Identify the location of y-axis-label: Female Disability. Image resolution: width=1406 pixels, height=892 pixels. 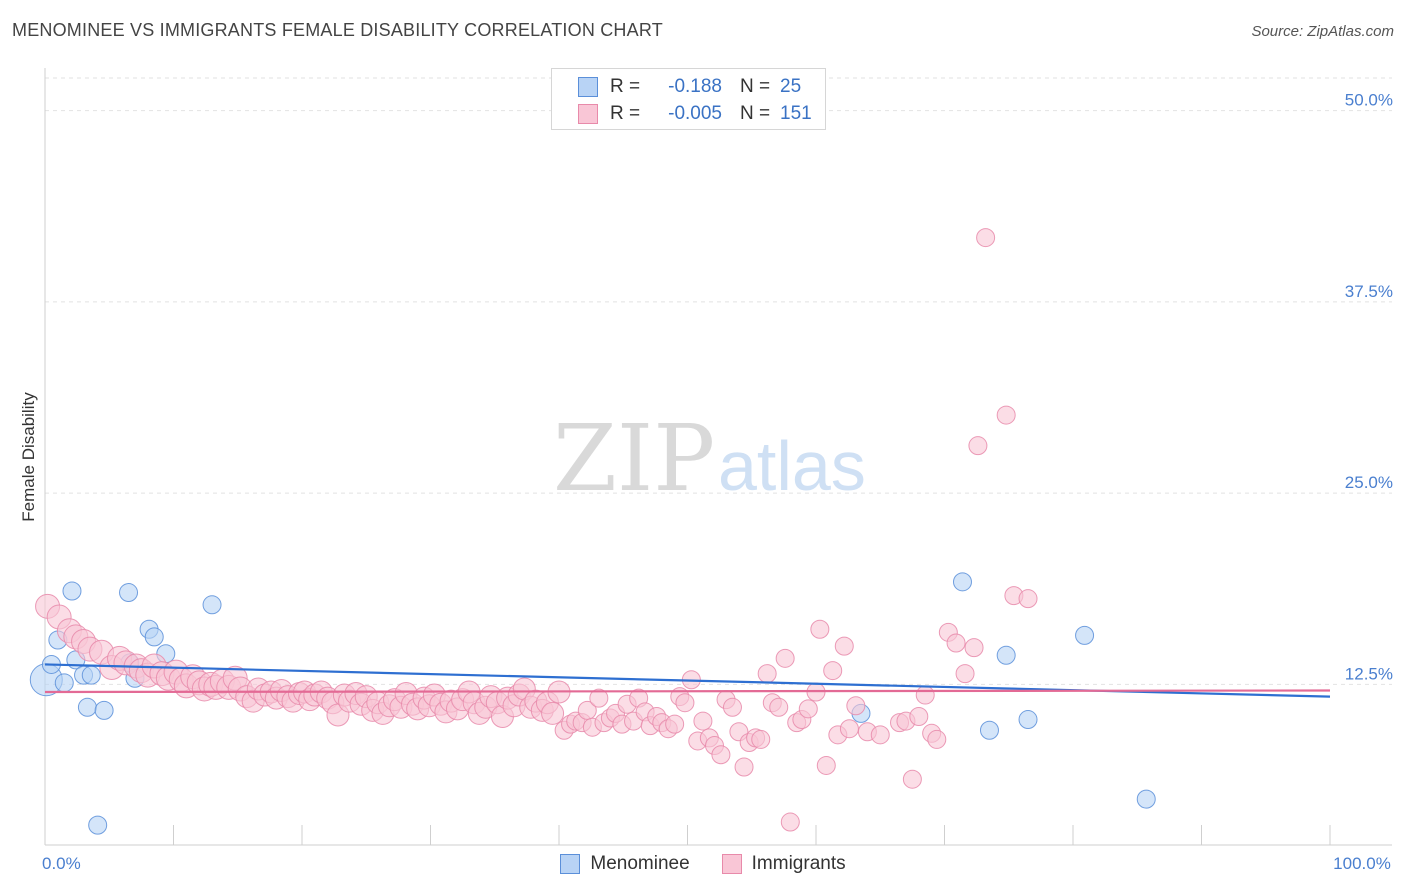
(28, 457).